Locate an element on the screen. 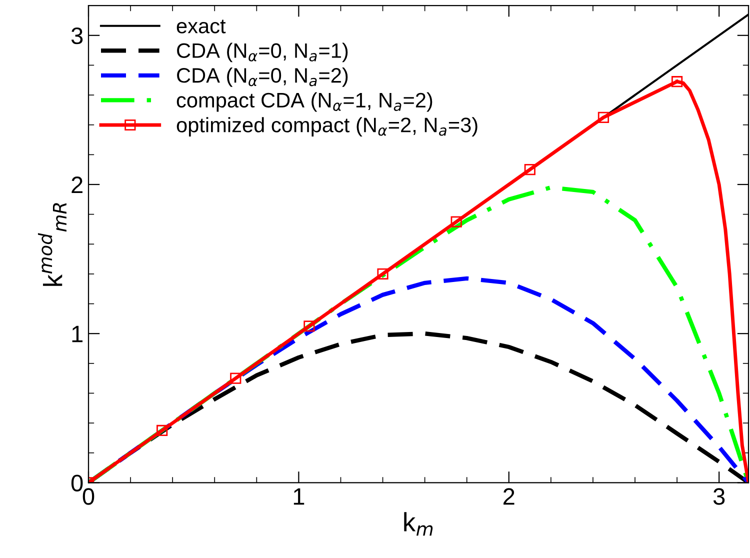 The width and height of the screenshot is (750, 558). x-tick-label: 1 is located at coordinates (299, 496).